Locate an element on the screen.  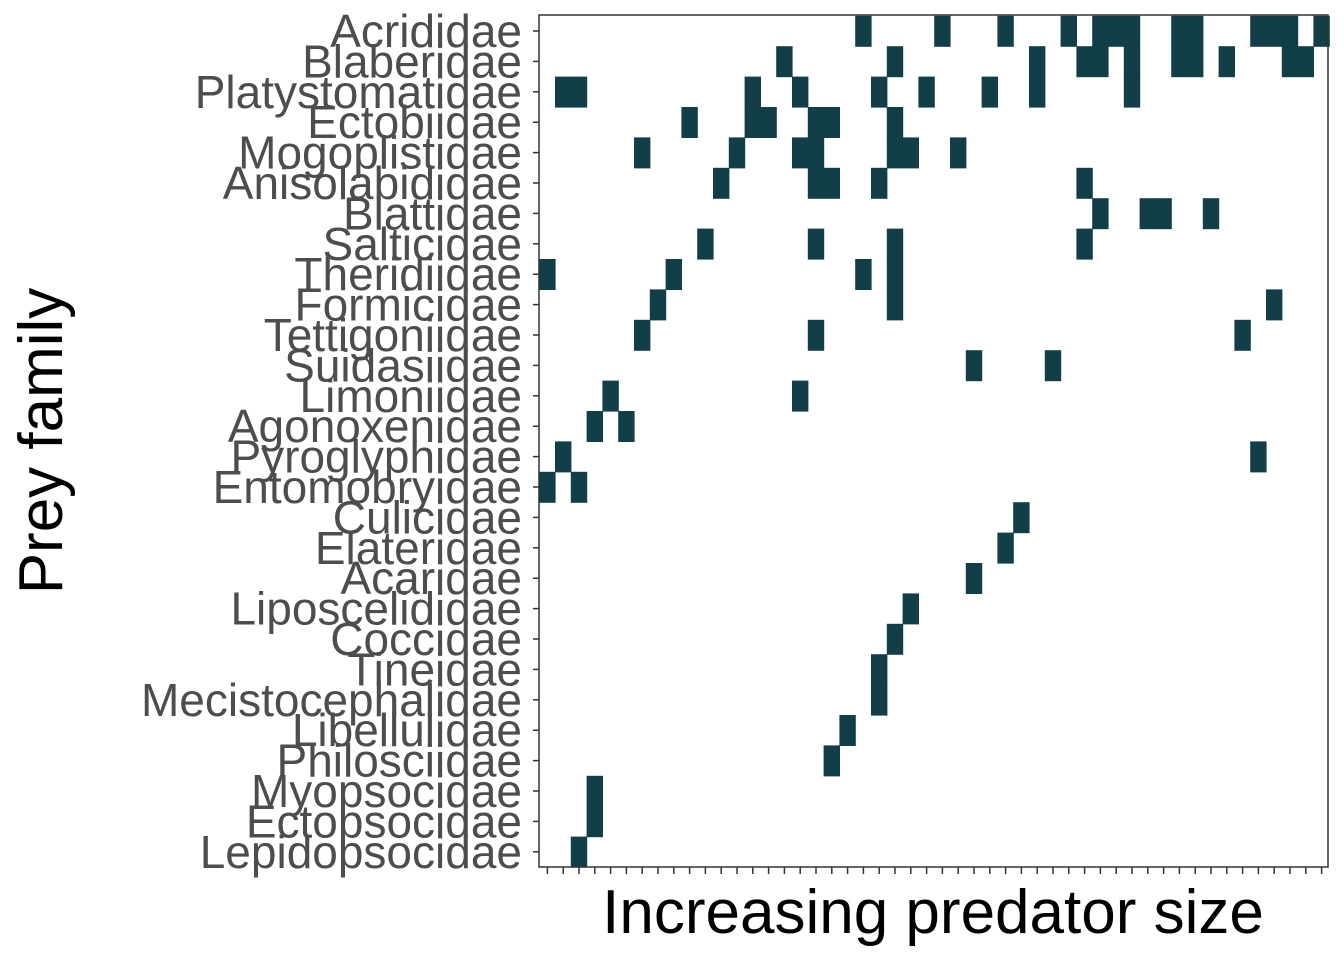
y-tick-label: Mogoplistidae is located at coordinates (380, 153).